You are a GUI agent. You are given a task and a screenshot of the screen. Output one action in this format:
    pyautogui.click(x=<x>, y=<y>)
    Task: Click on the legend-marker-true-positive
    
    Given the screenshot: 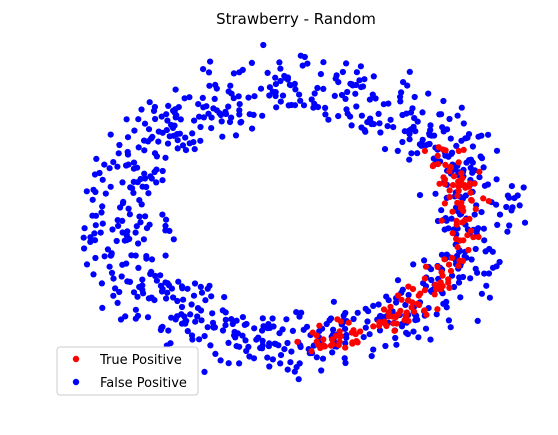 What is the action you would take?
    pyautogui.click(x=76, y=359)
    